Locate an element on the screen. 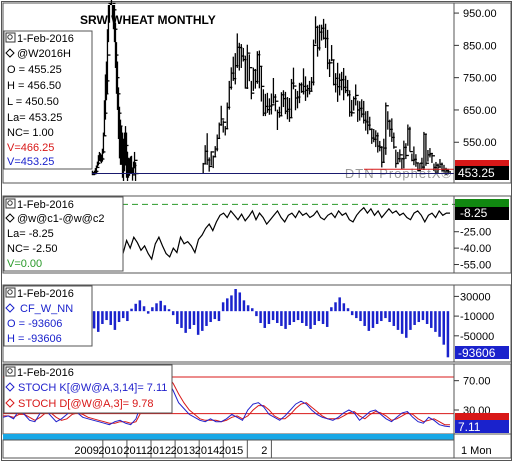  spread-legend-last: La= -8.25 is located at coordinates (30, 234).